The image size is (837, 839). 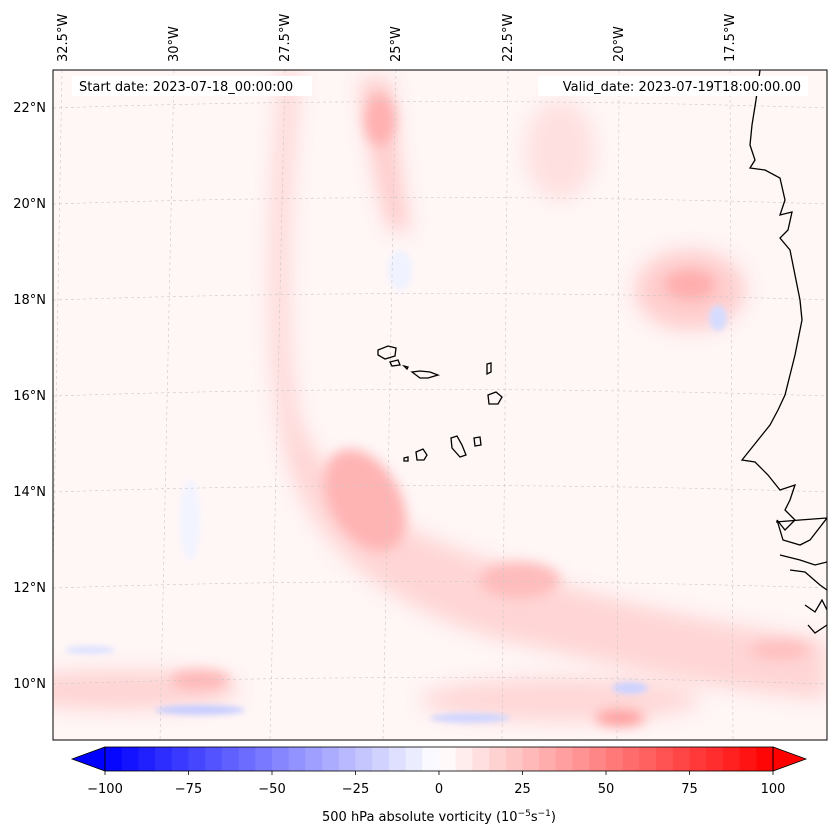 I want to click on island-maio, so click(x=477, y=441).